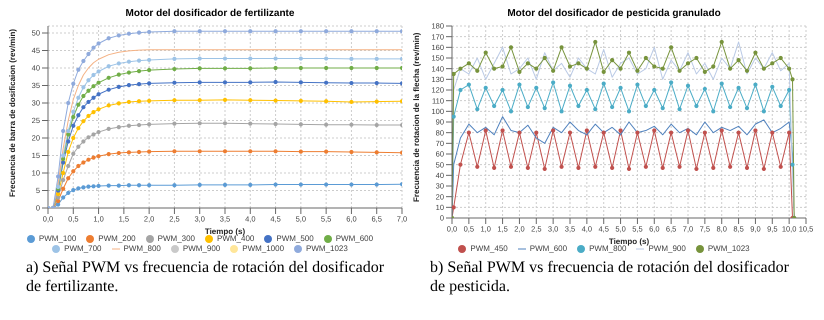 The width and height of the screenshot is (824, 320). What do you see at coordinates (57, 238) in the screenshot?
I see `legend-label: PWM_100` at bounding box center [57, 238].